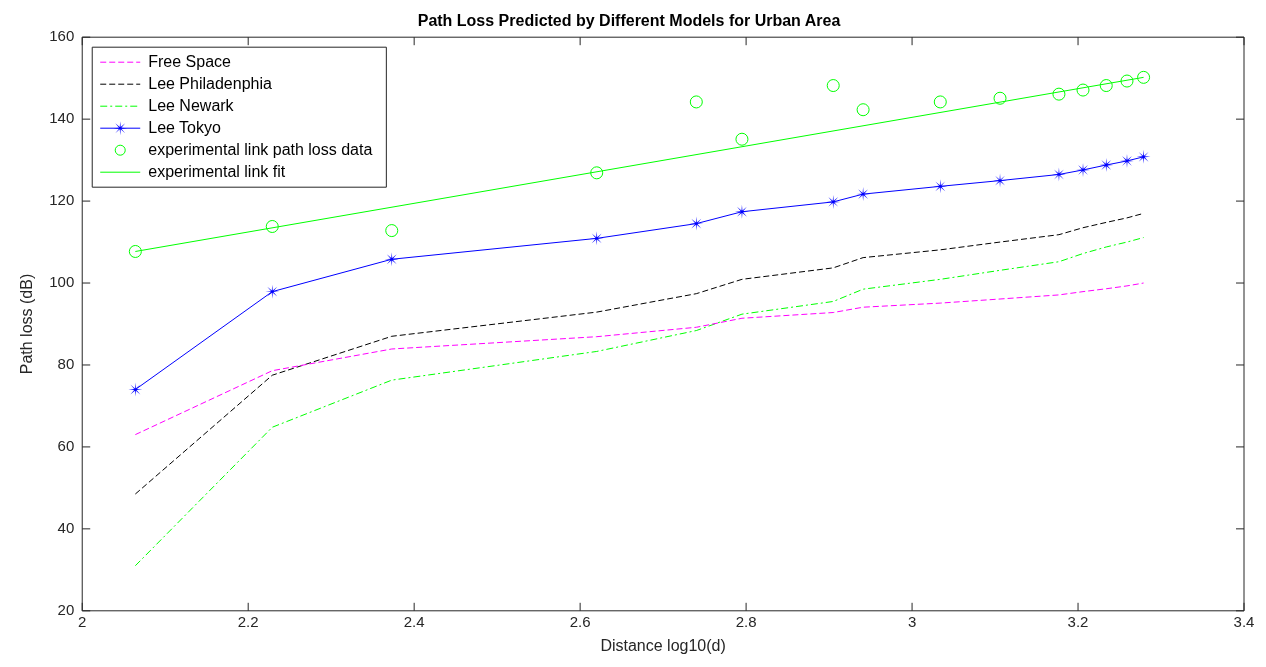  Describe the element at coordinates (66, 446) in the screenshot. I see `y-tick-label: 60` at that location.